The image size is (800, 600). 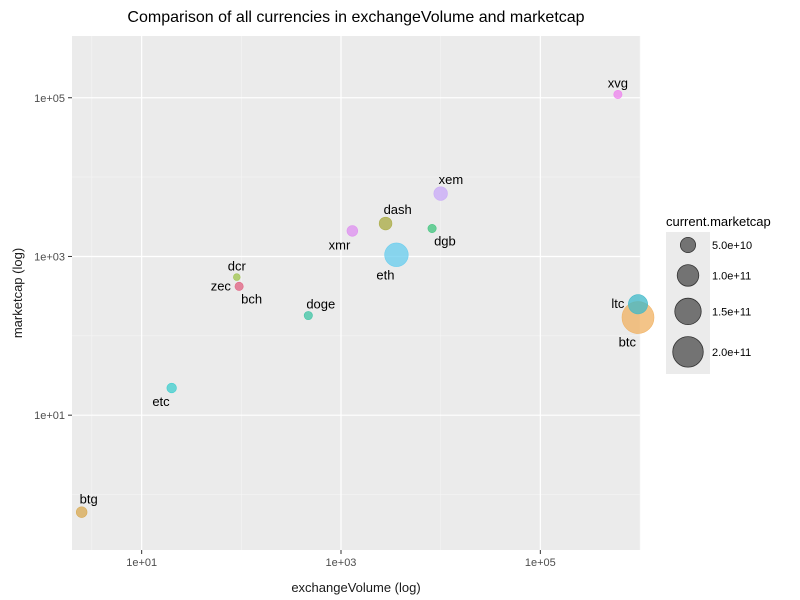 What do you see at coordinates (81, 512) in the screenshot?
I see `point-btg` at bounding box center [81, 512].